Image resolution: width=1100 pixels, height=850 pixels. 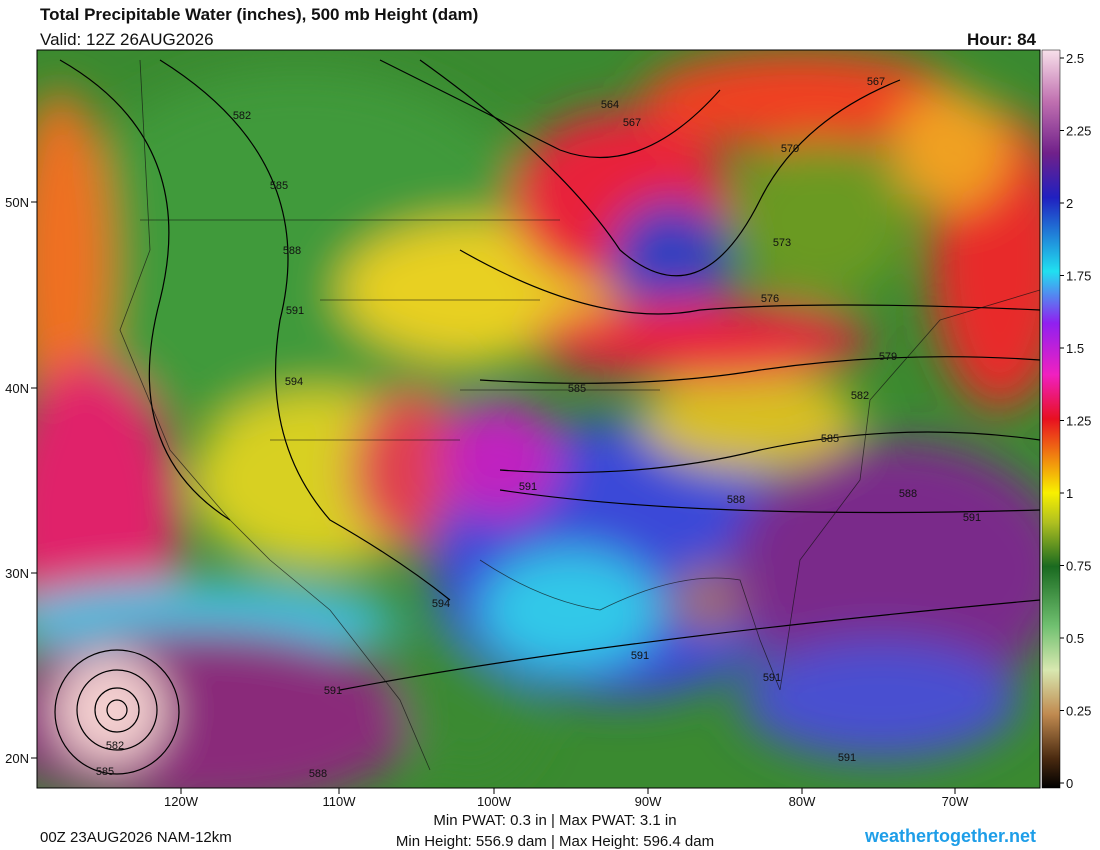 I want to click on colorbar-label: 0.25, so click(x=1078, y=711).